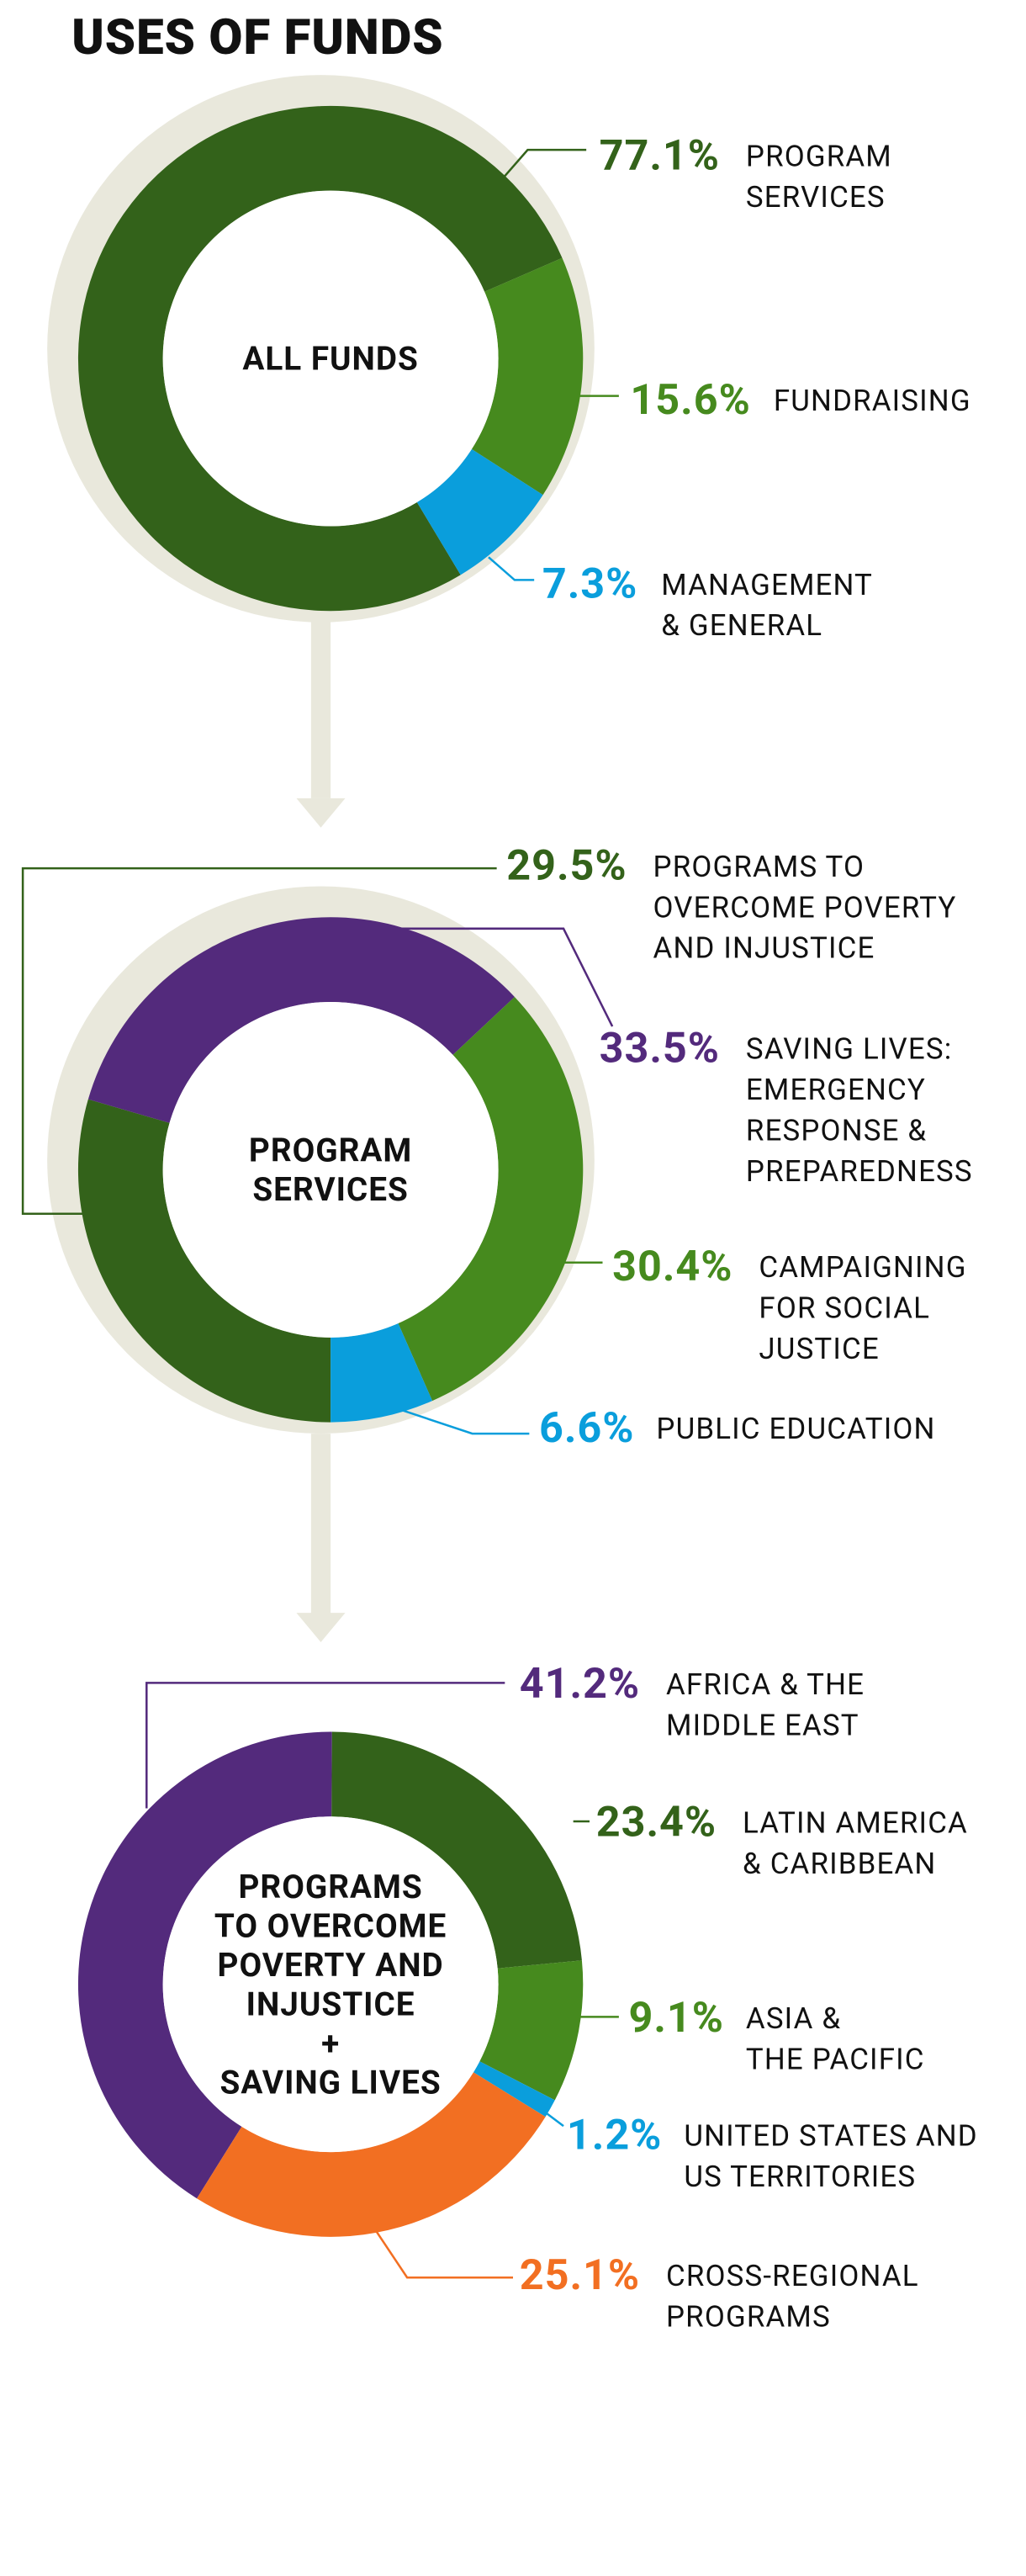 The image size is (1026, 2576). What do you see at coordinates (672, 1267) in the screenshot?
I see `value-label: 30.4%` at bounding box center [672, 1267].